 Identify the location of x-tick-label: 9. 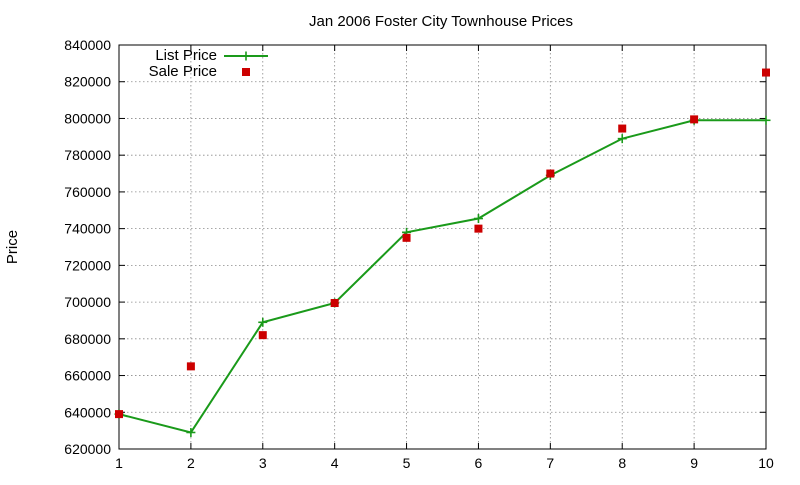
(694, 463).